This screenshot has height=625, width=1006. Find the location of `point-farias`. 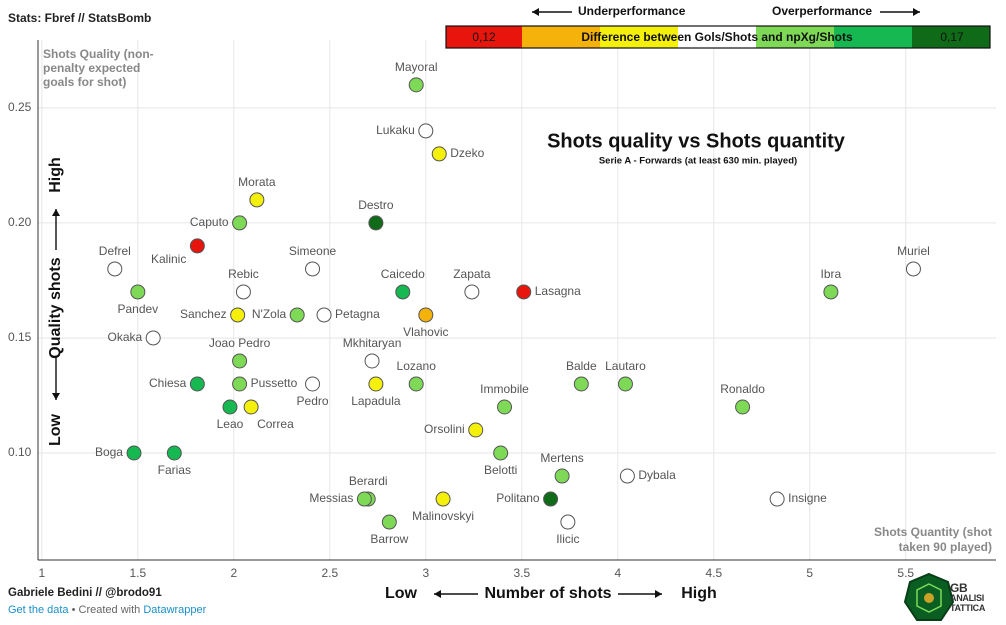

point-farias is located at coordinates (174, 453).